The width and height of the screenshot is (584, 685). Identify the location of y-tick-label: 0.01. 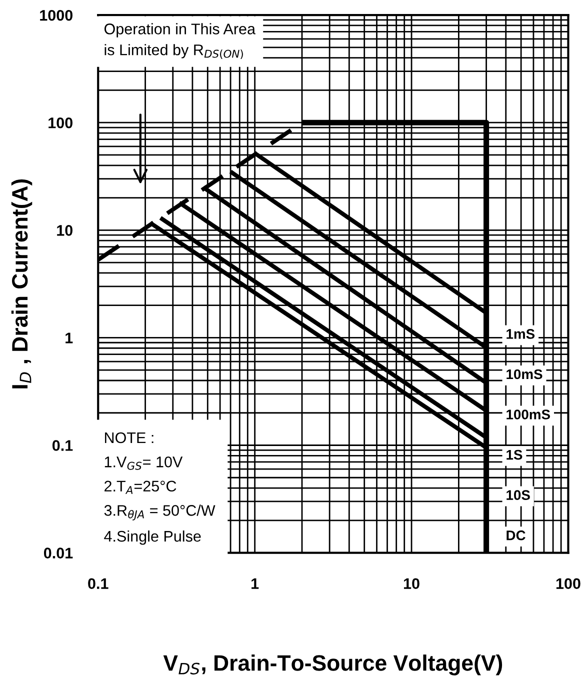
(58, 553).